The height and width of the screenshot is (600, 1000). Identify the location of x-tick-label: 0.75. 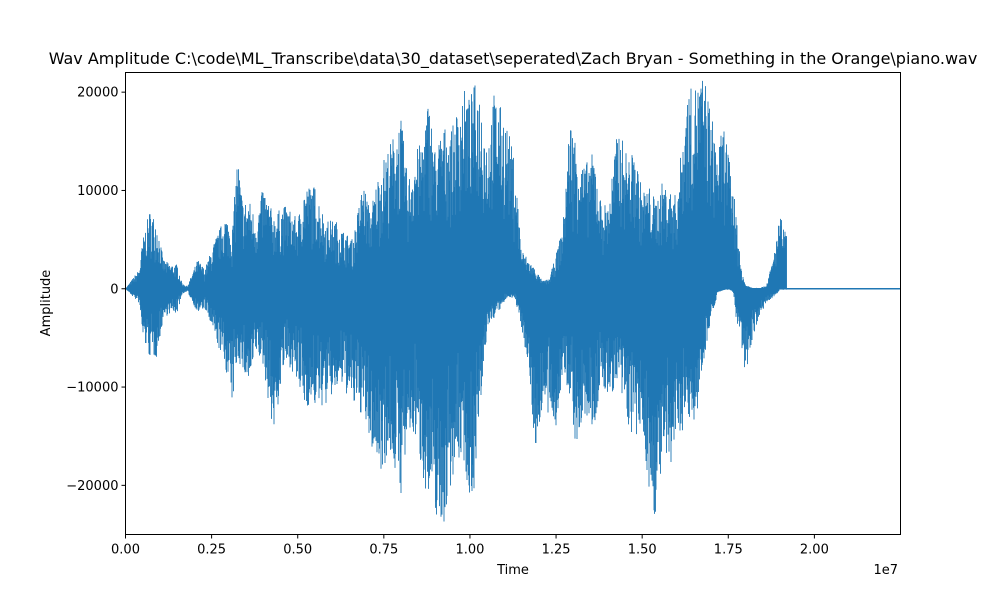
(383, 550).